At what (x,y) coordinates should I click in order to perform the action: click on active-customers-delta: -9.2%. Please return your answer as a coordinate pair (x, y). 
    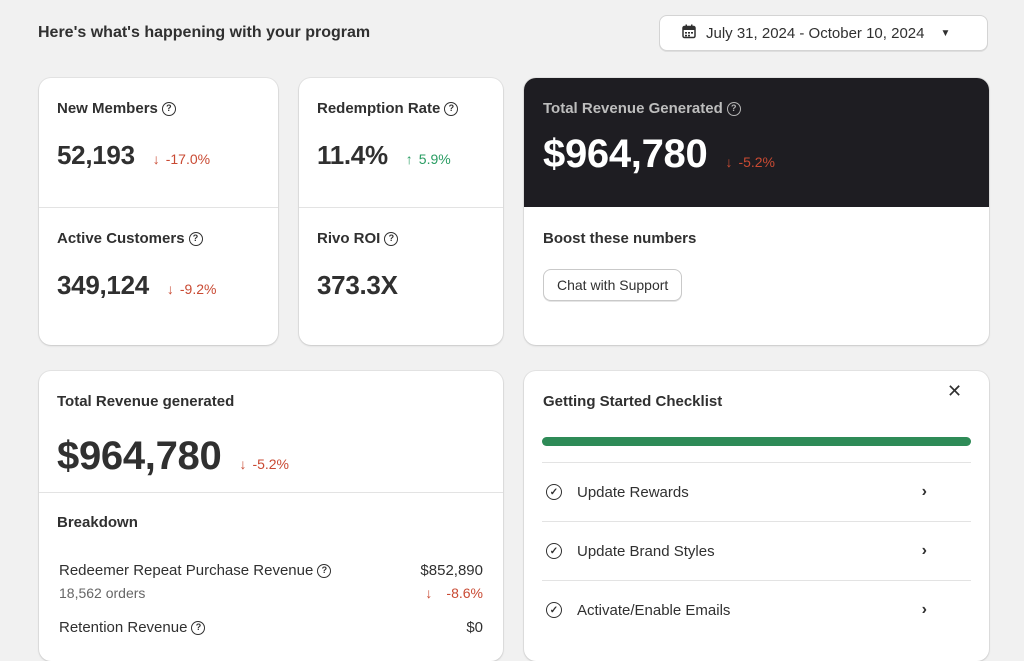
    Looking at the image, I should click on (198, 289).